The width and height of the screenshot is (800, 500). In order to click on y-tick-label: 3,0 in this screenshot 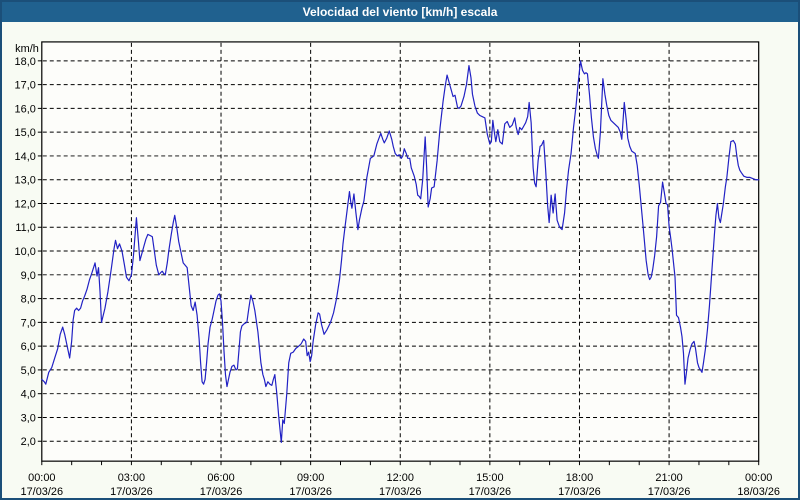, I will do `click(28, 418)`.